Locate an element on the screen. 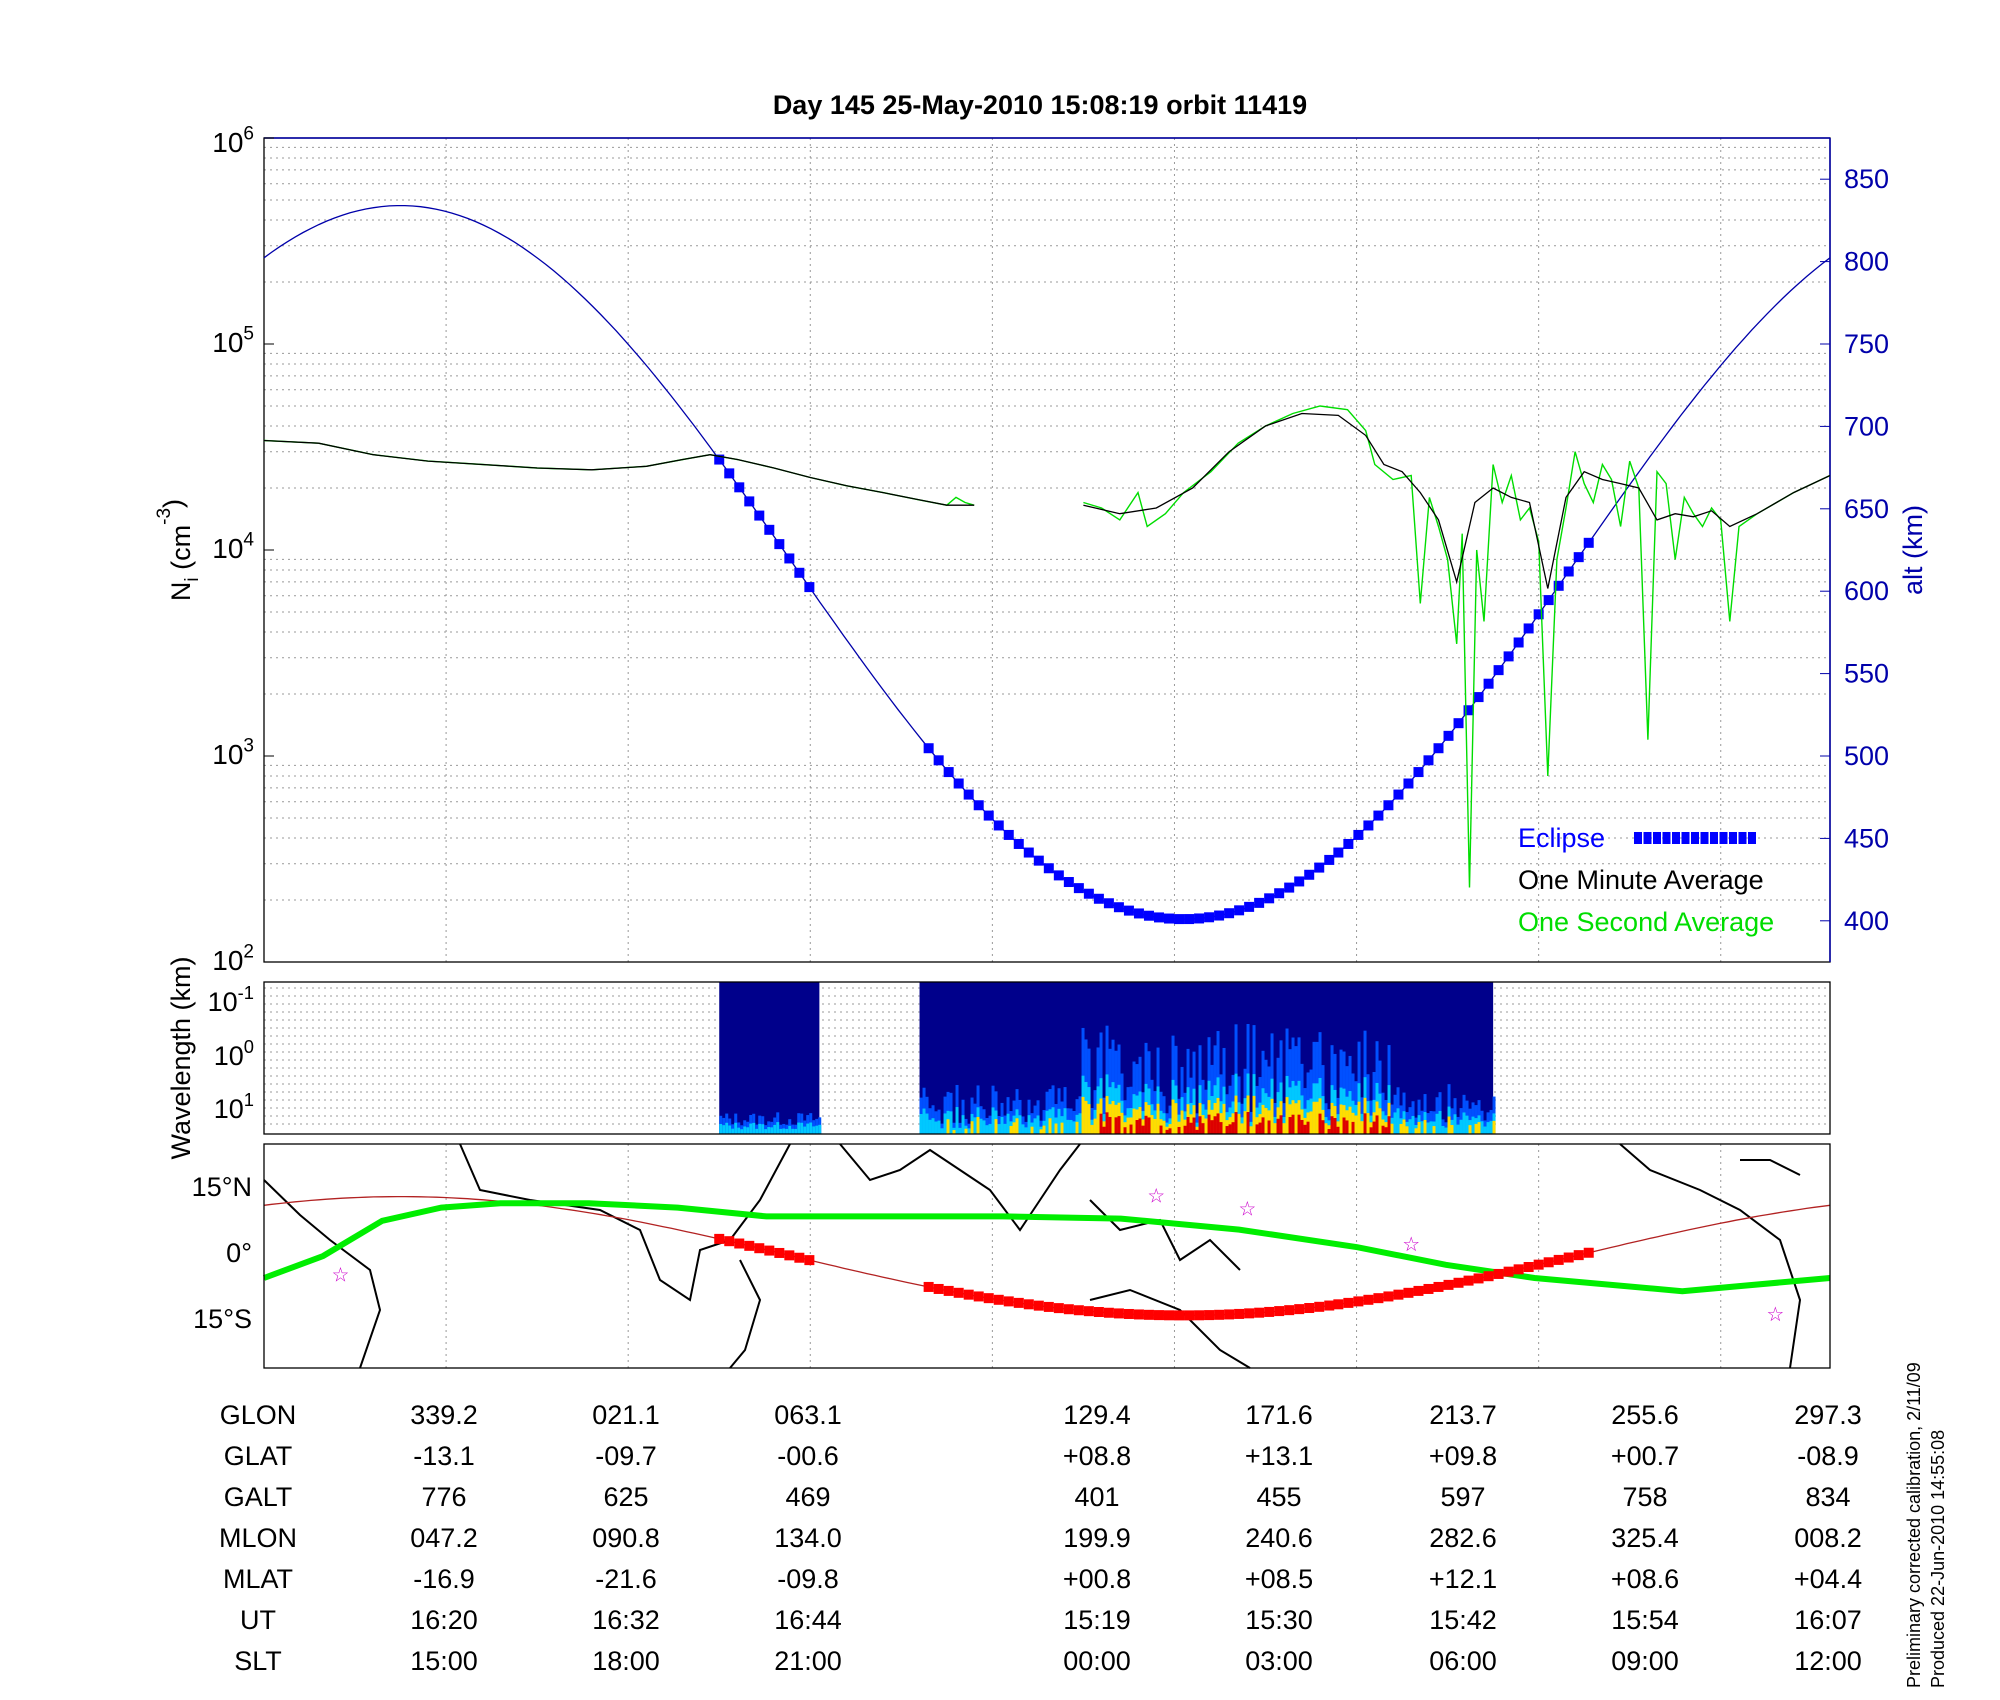 The width and height of the screenshot is (2000, 1700). legend-one-minute-label: One Minute Average is located at coordinates (1641, 880).